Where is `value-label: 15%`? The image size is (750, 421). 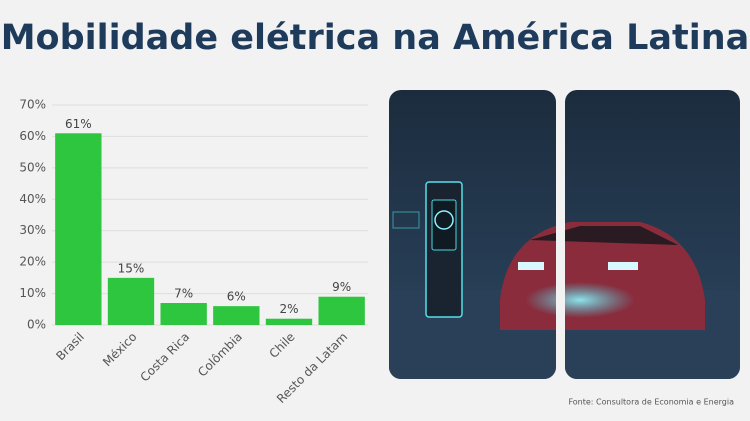 value-label: 15% is located at coordinates (131, 268).